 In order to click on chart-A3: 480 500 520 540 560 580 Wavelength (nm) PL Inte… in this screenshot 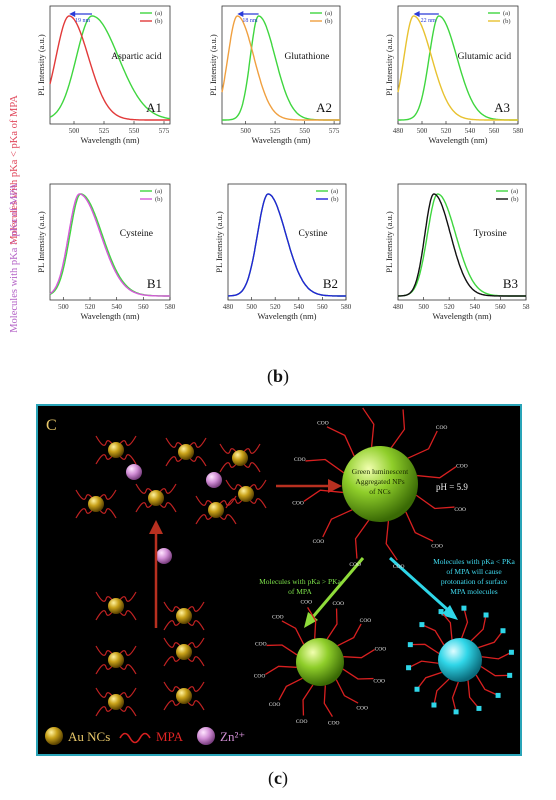, I will do `click(454, 75)`.